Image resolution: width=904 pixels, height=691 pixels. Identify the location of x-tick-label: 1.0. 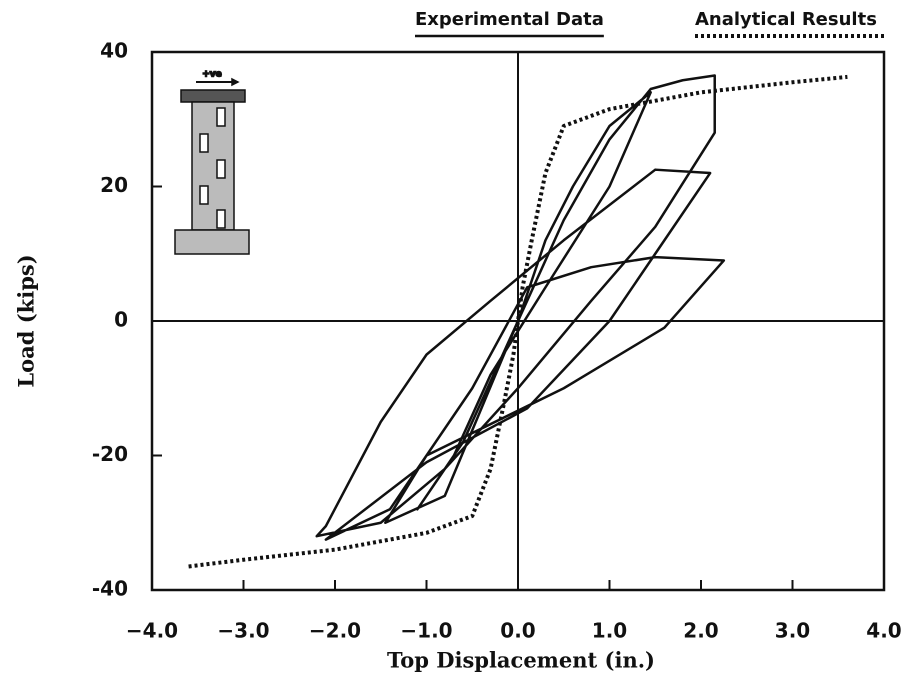
(609, 631).